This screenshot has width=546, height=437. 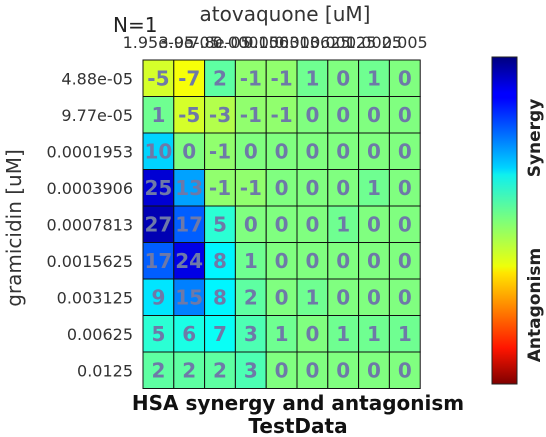 What do you see at coordinates (220, 334) in the screenshot?
I see `heatmap-cell-value: 7` at bounding box center [220, 334].